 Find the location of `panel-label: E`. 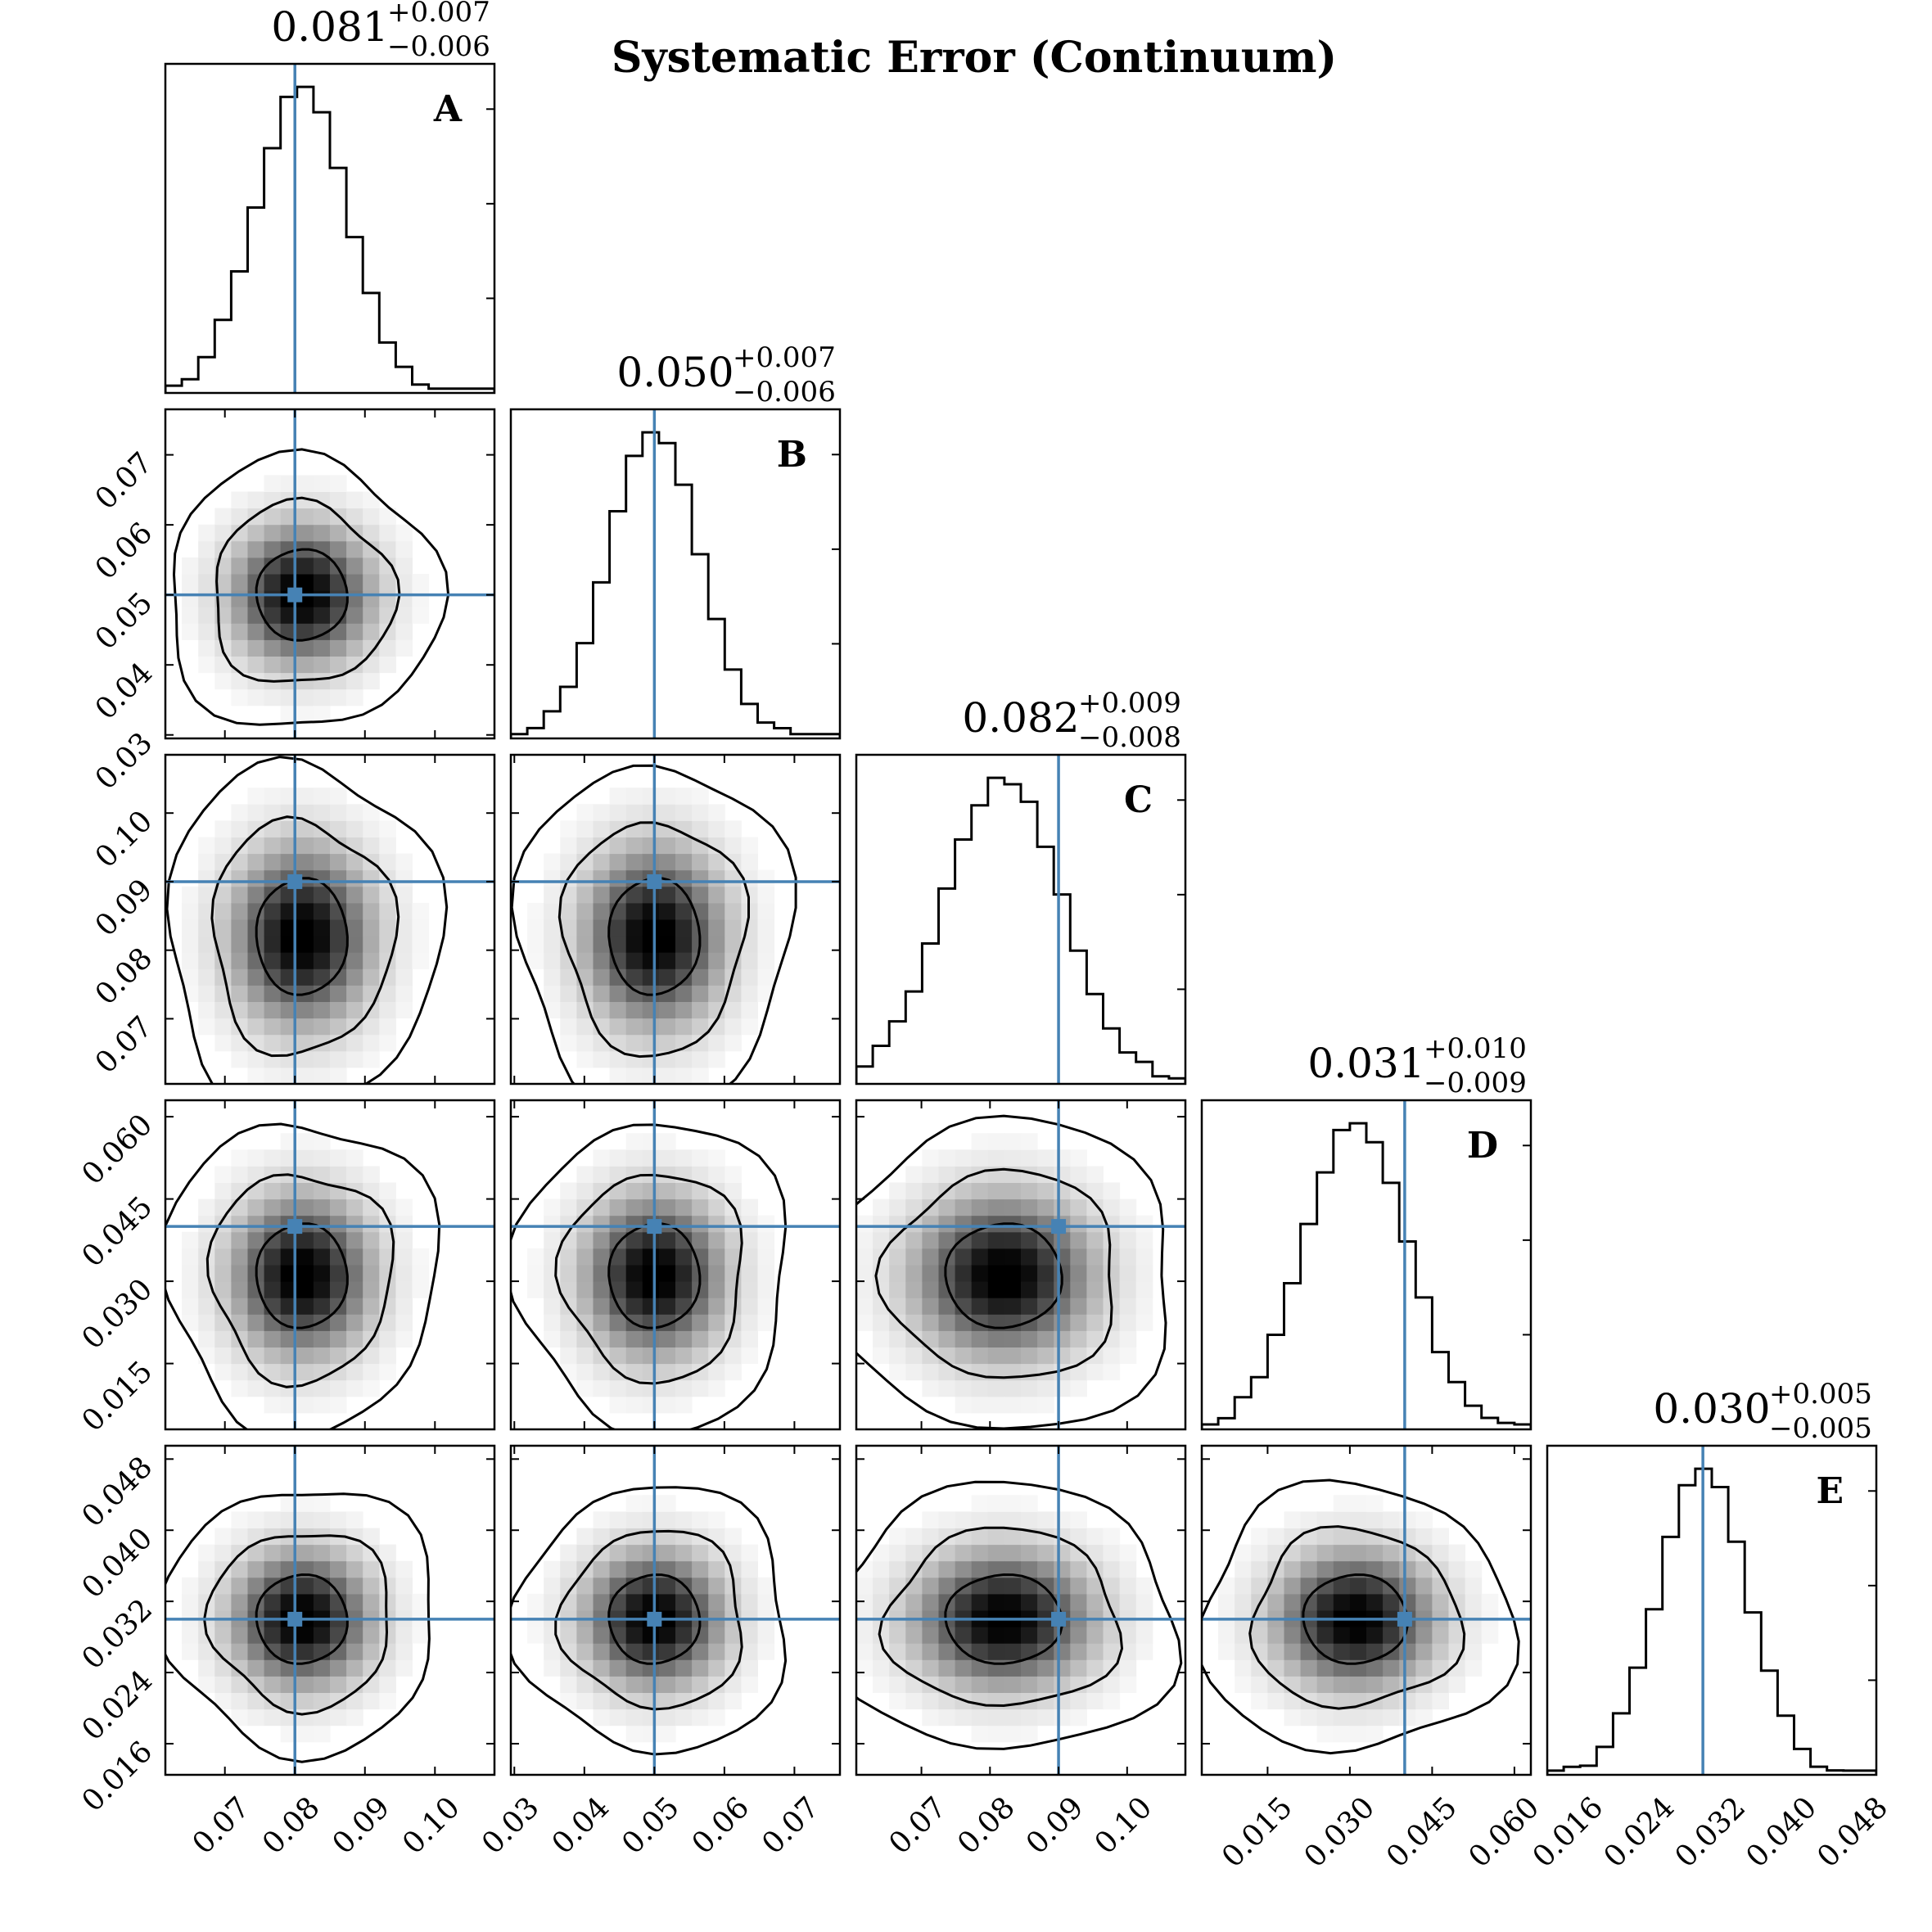

panel-label: E is located at coordinates (1830, 1491).